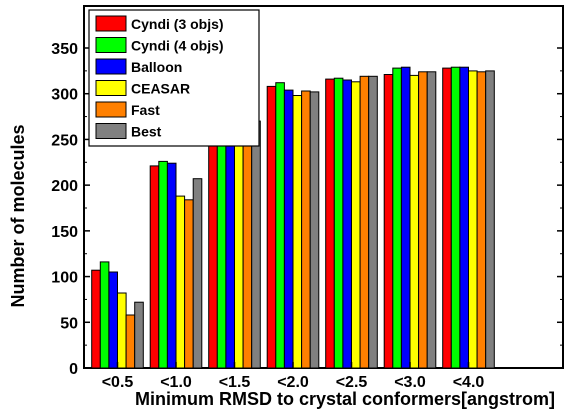 The height and width of the screenshot is (412, 578). What do you see at coordinates (18, 215) in the screenshot?
I see `y-axis-title: Number of molecules` at bounding box center [18, 215].